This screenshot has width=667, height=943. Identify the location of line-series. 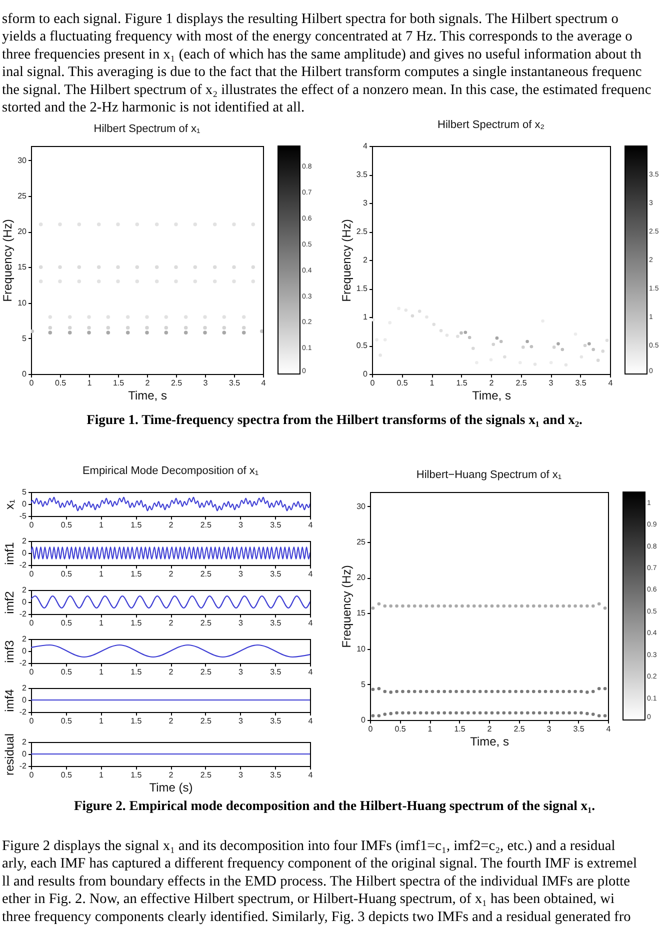
(170, 602).